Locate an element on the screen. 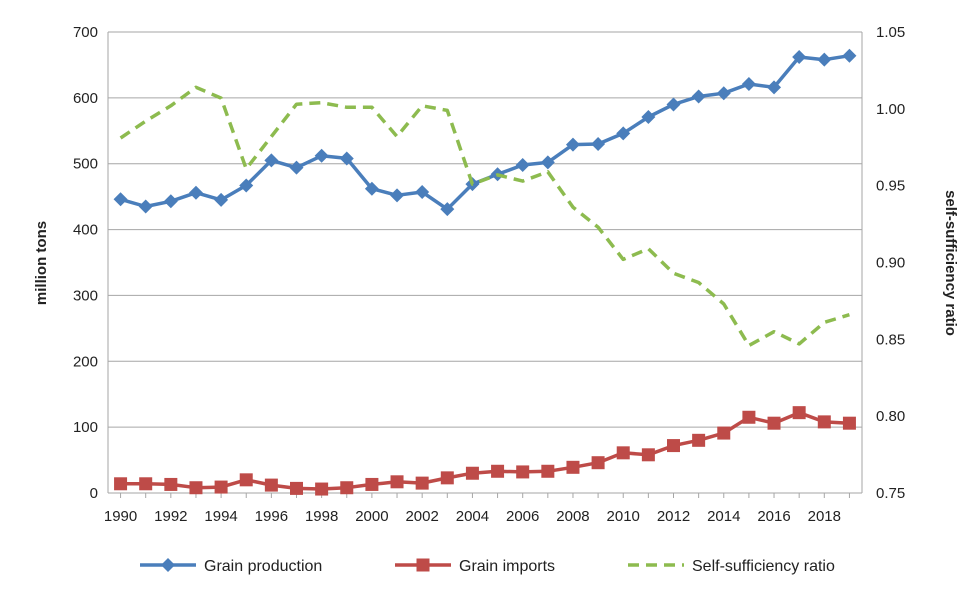  x-tick-label: 2004 is located at coordinates (472, 516).